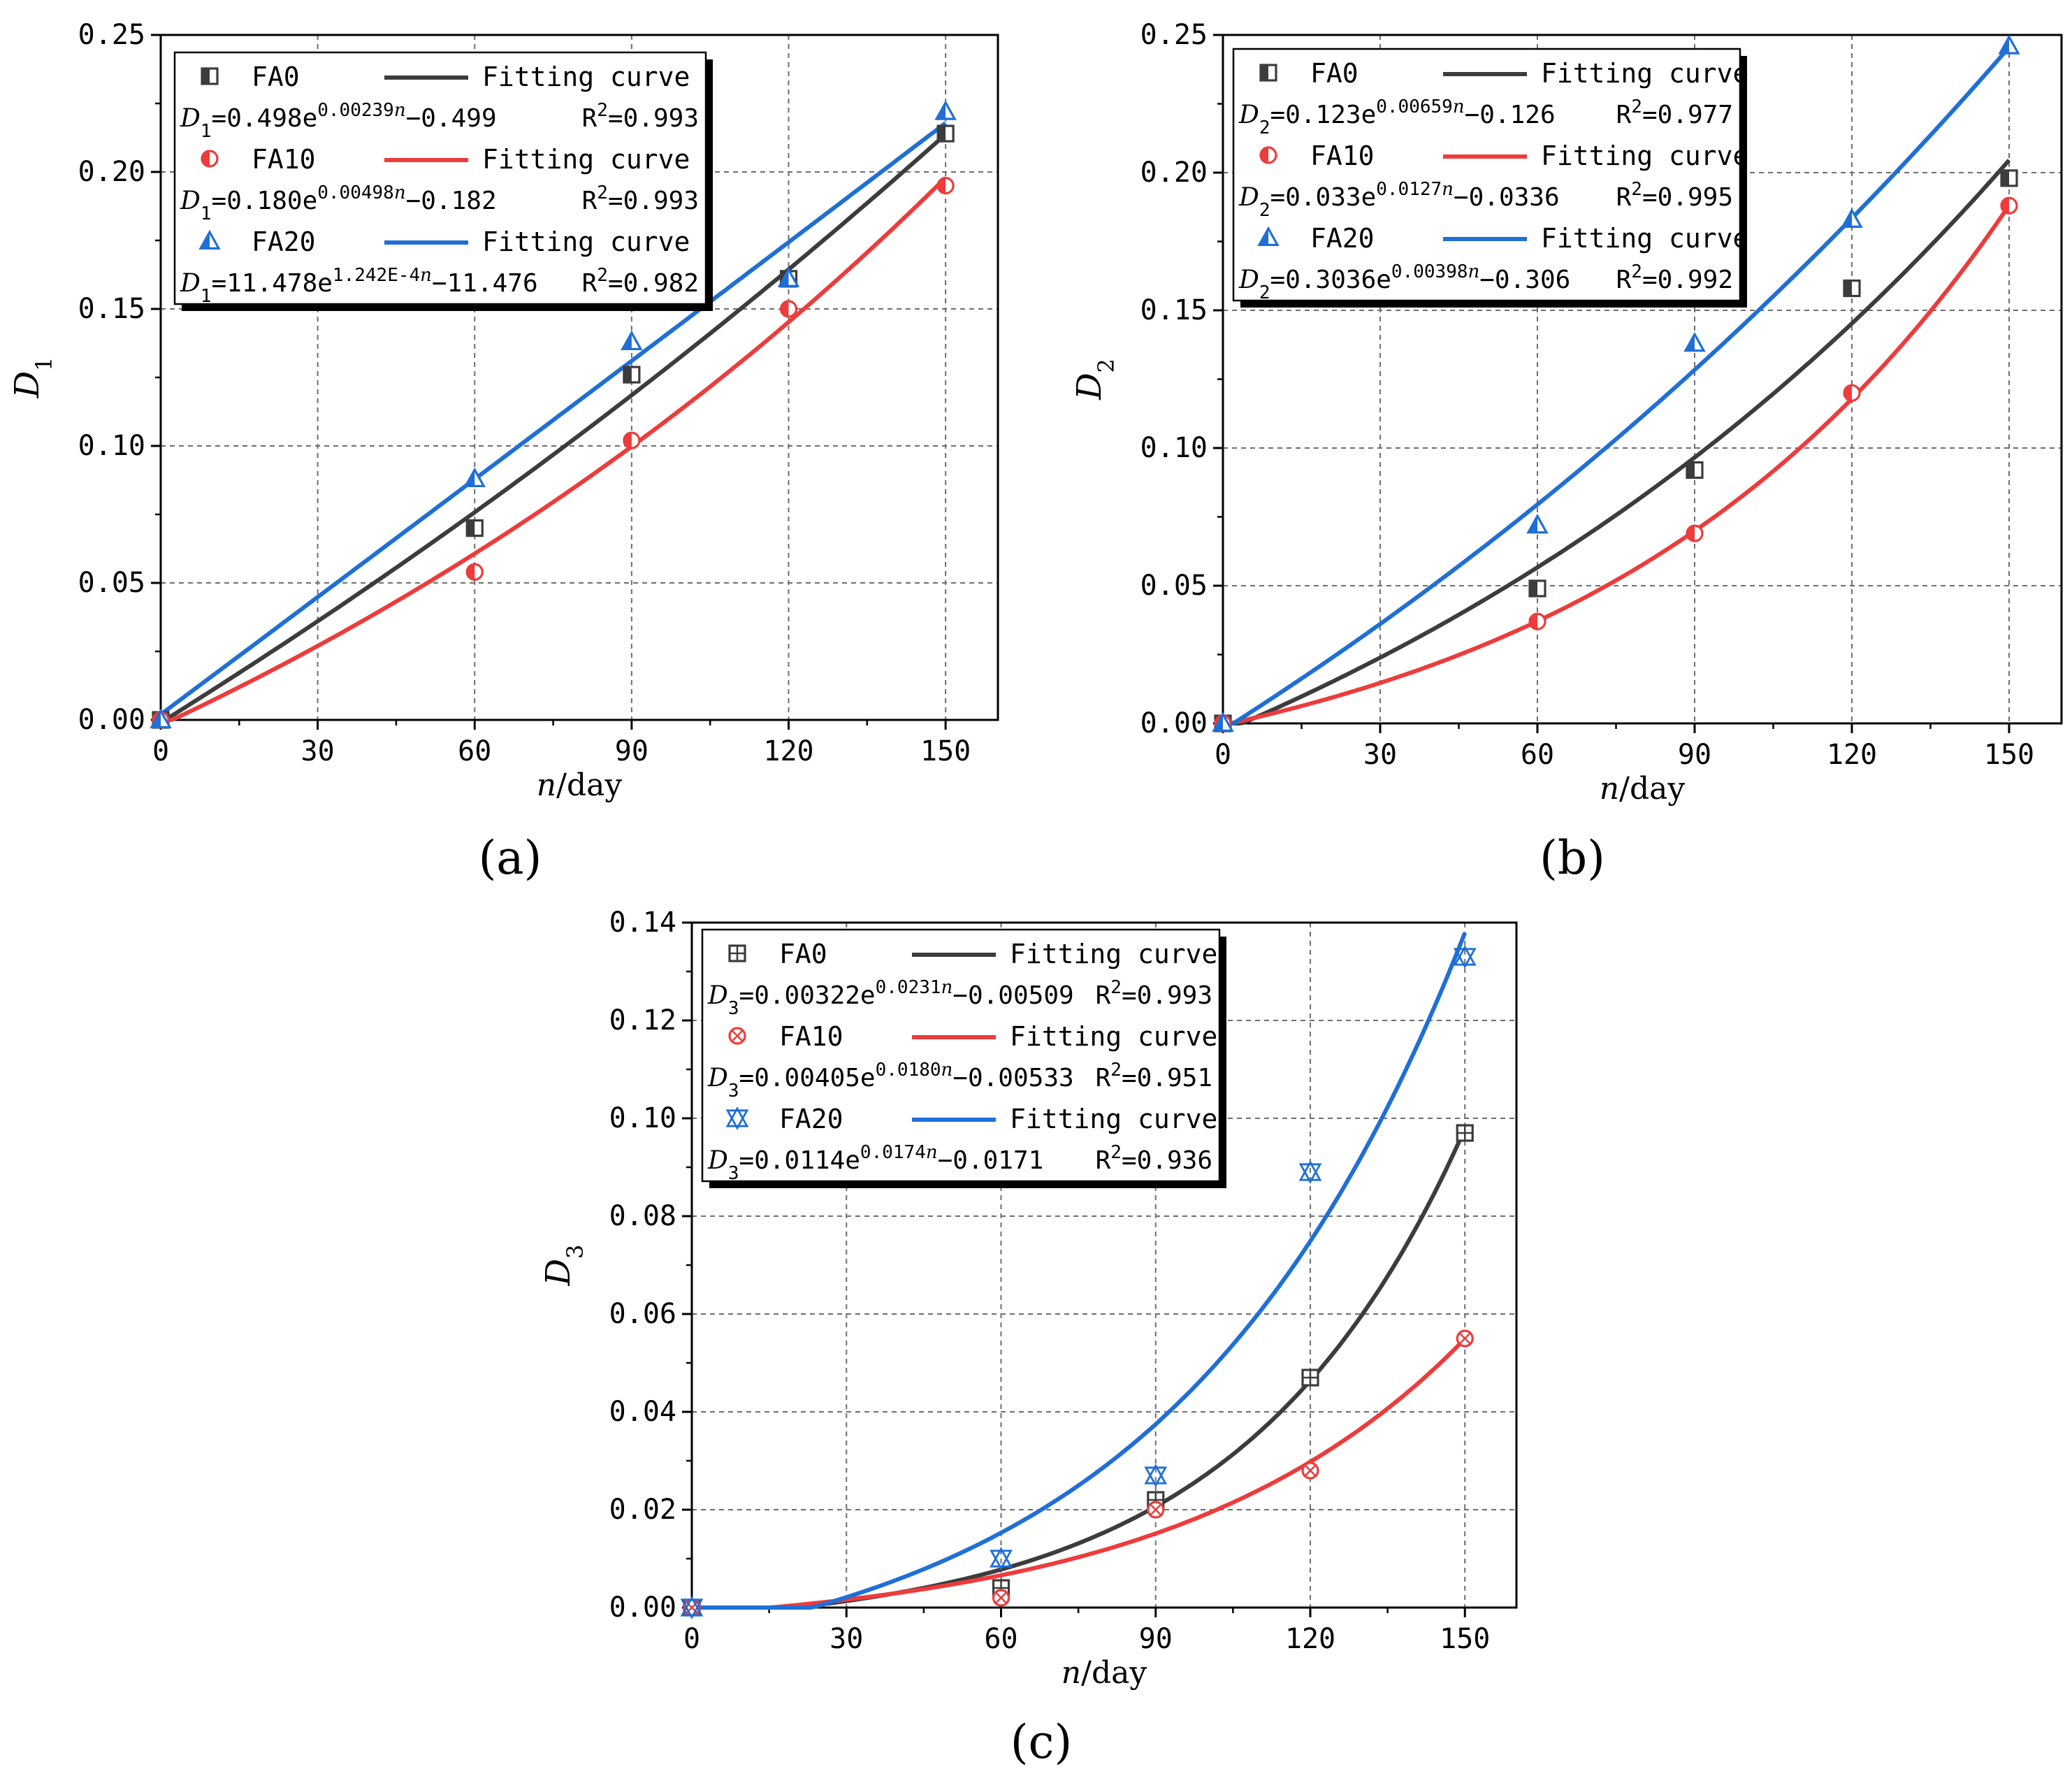  What do you see at coordinates (1404, 282) in the screenshot?
I see `legend-equation: D2=0.3036e0.00398n−0.306` at bounding box center [1404, 282].